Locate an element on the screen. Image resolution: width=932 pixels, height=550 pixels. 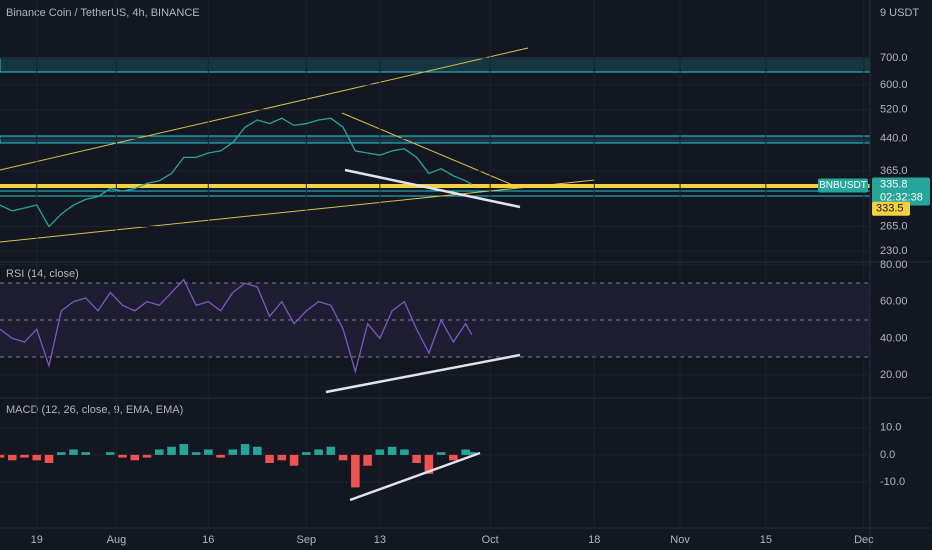
currency: 9 USDT is located at coordinates (899, 13).